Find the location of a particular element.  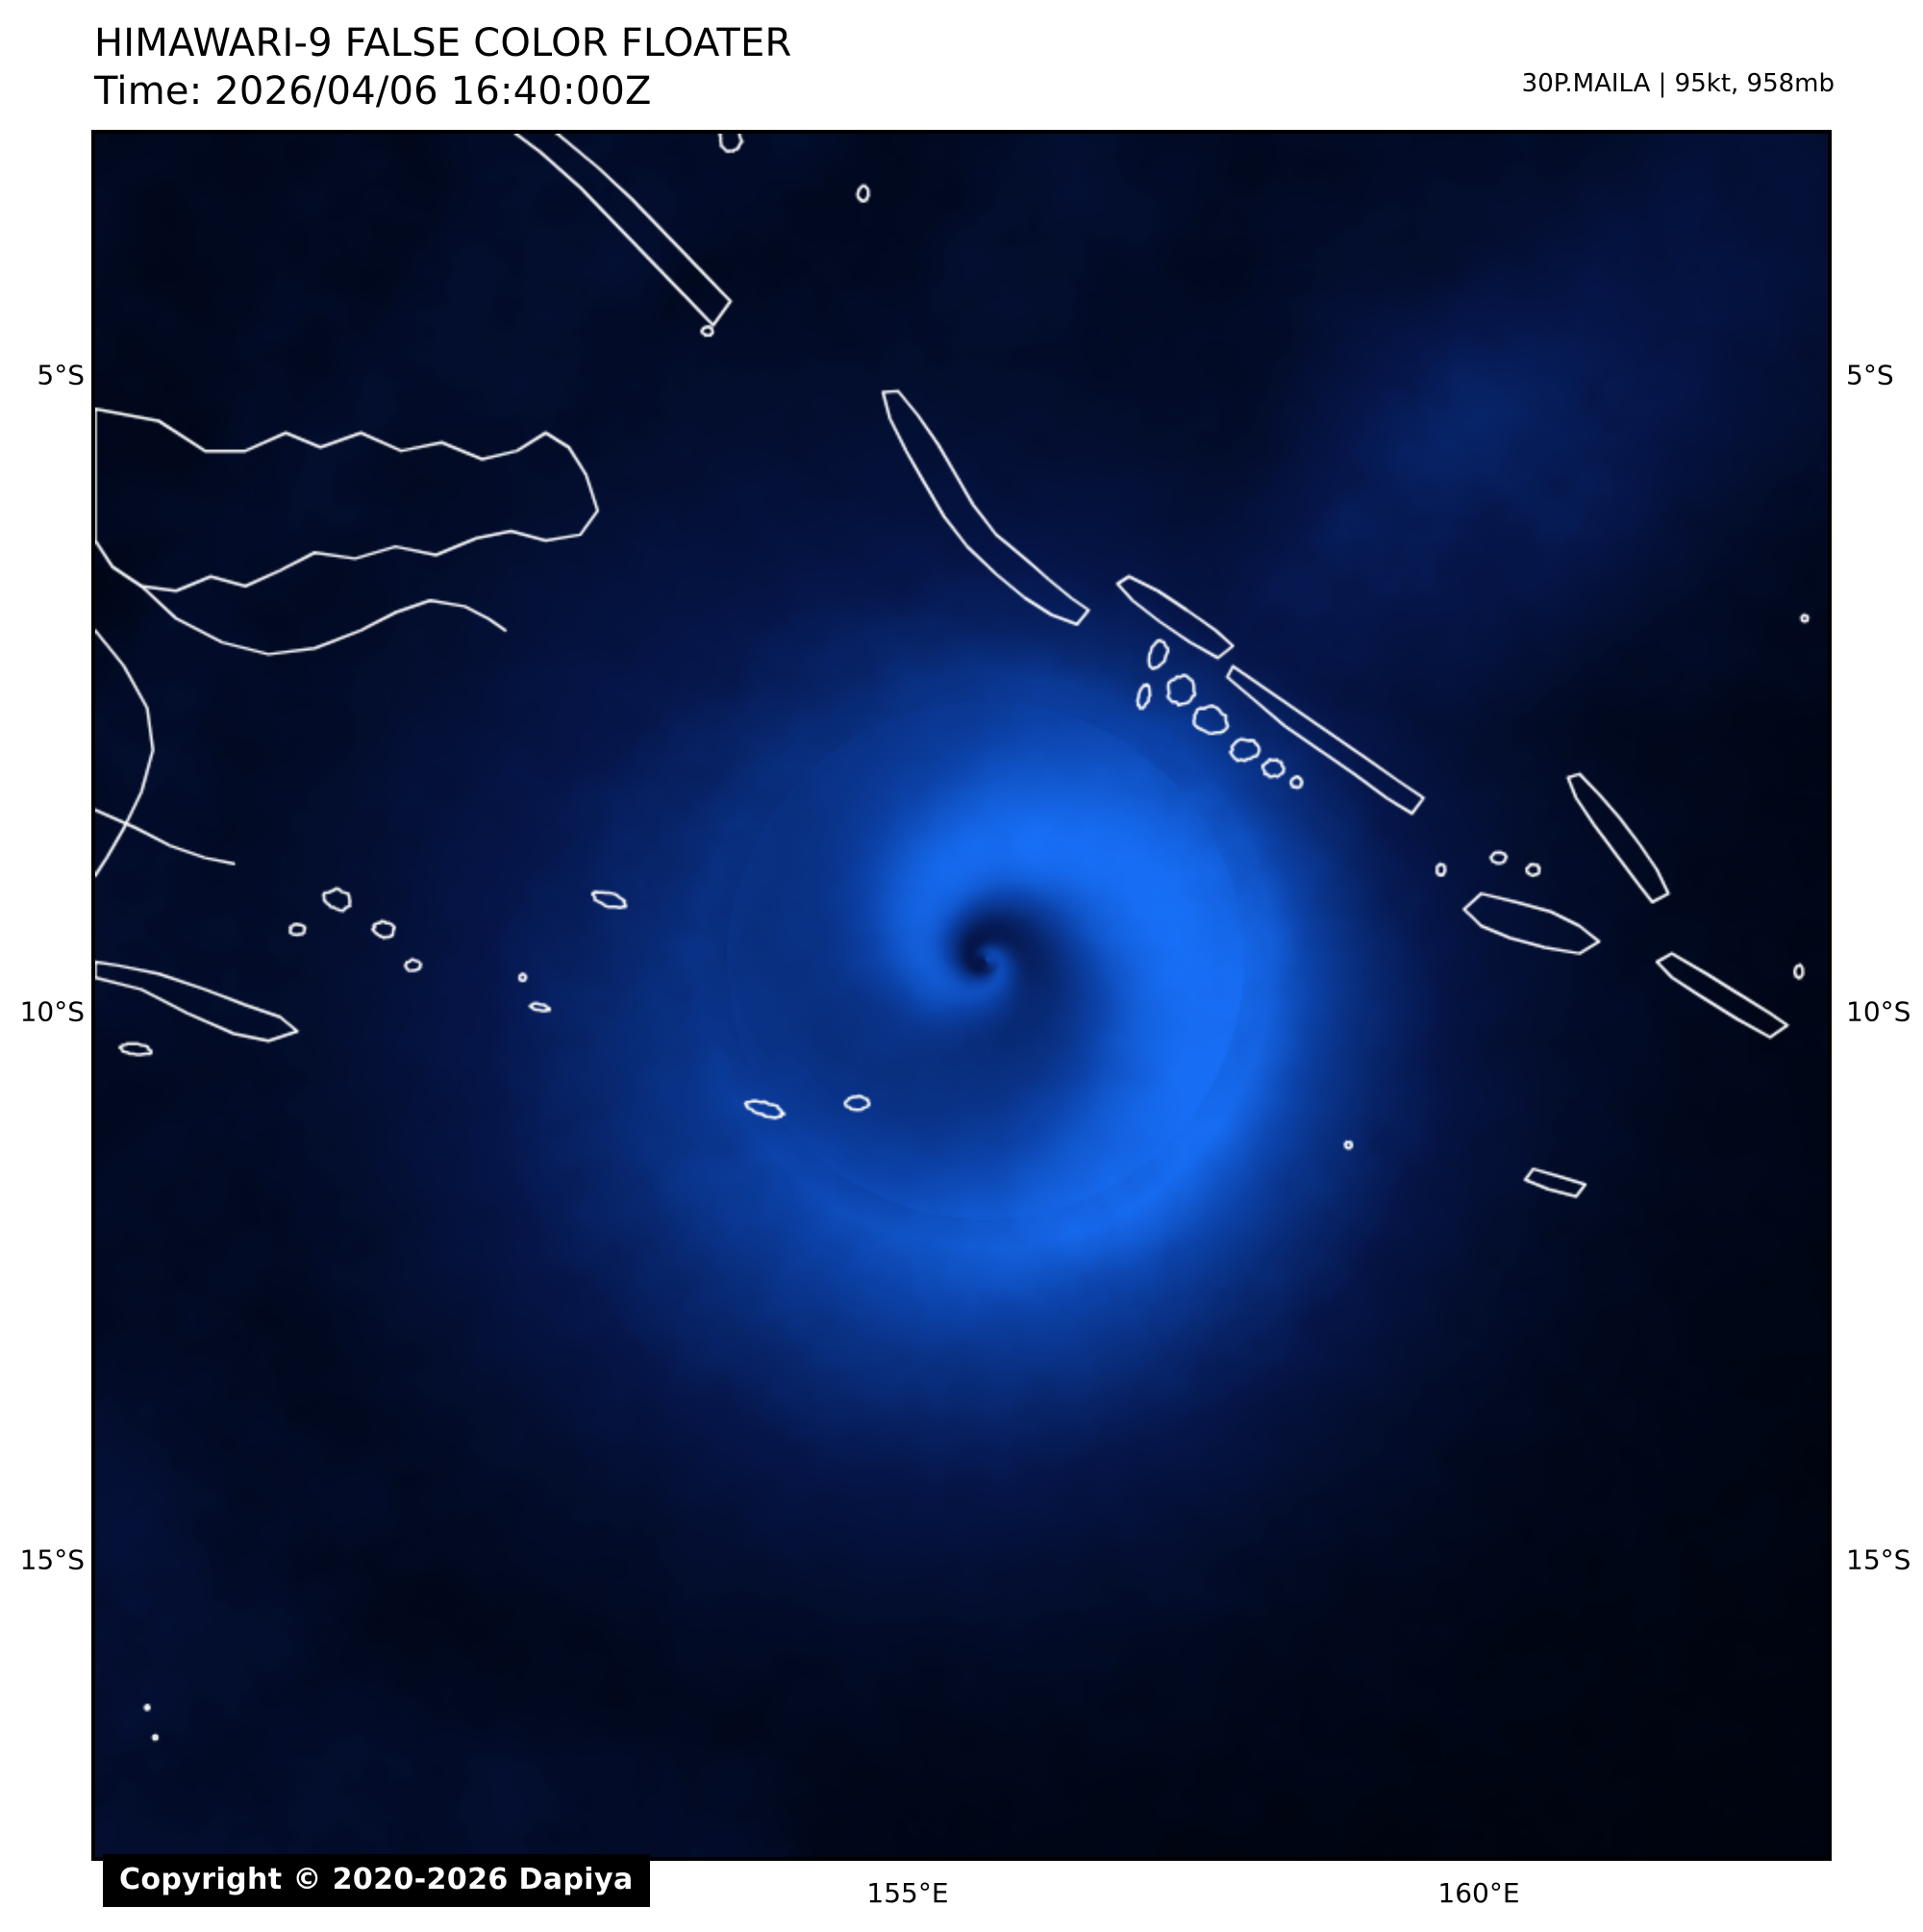

lat-tick-label-left: 15°S is located at coordinates (52, 1559).